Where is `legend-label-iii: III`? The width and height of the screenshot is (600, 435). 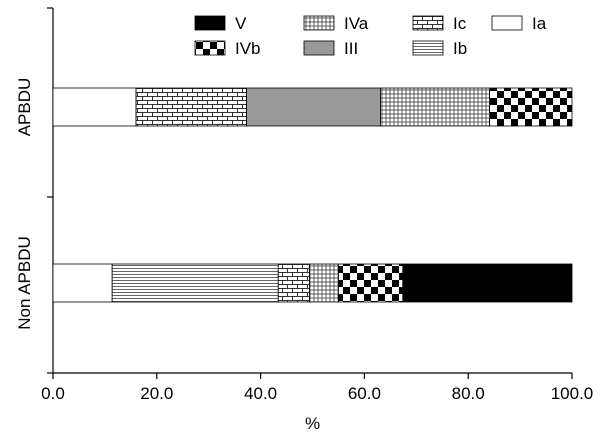 legend-label-iii: III is located at coordinates (351, 48).